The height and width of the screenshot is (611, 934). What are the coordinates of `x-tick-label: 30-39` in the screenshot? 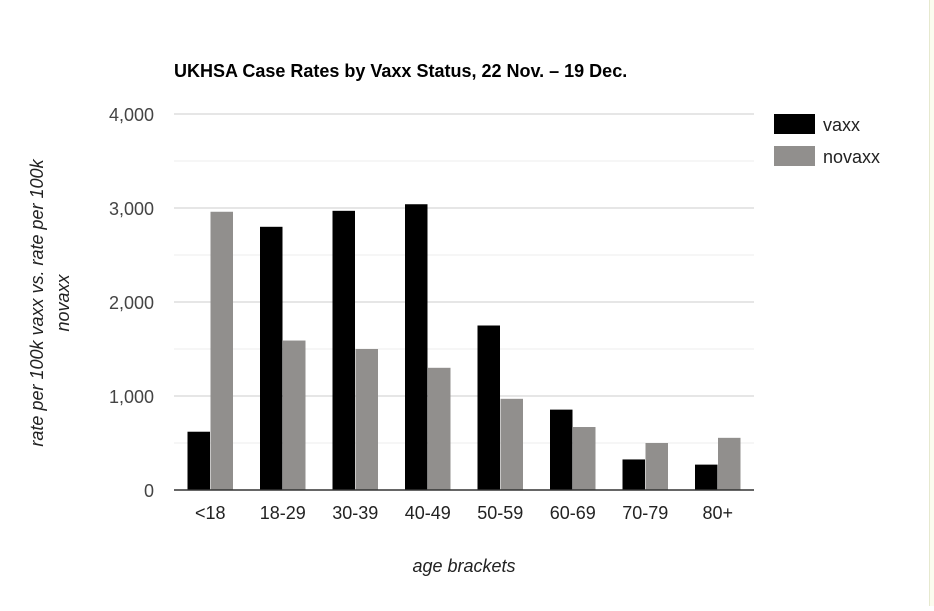 It's located at (355, 513).